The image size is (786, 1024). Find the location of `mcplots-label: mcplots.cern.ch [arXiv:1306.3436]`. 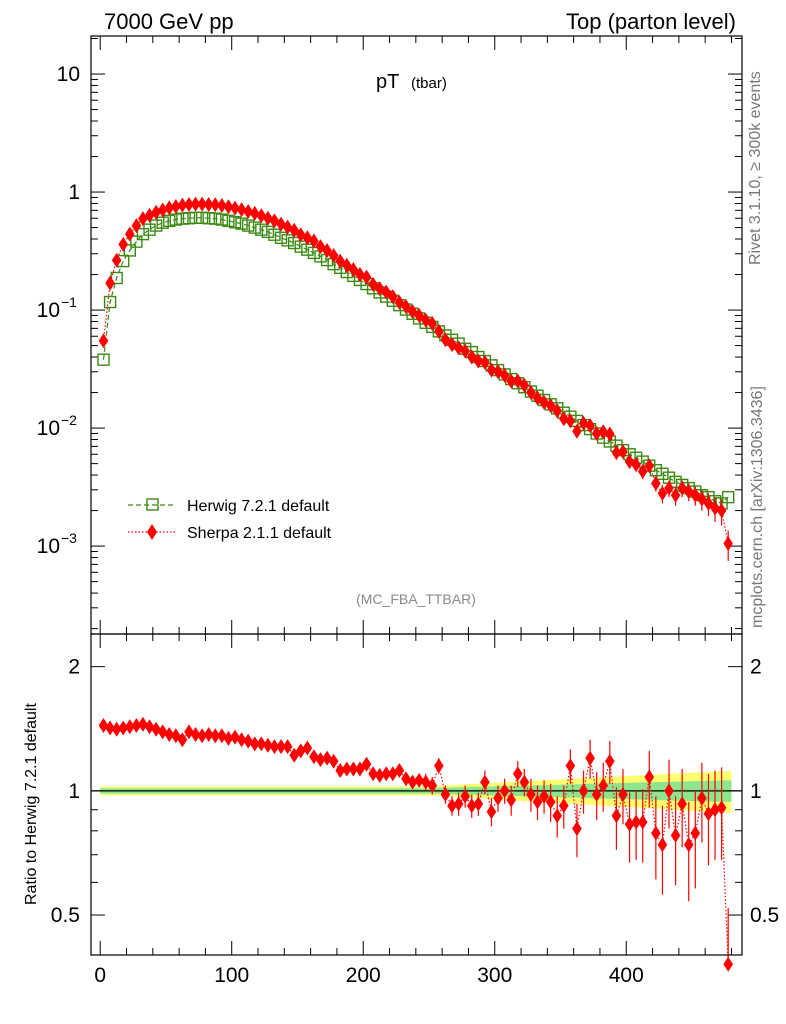

mcplots-label: mcplots.cern.ch [arXiv:1306.3436] is located at coordinates (757, 507).